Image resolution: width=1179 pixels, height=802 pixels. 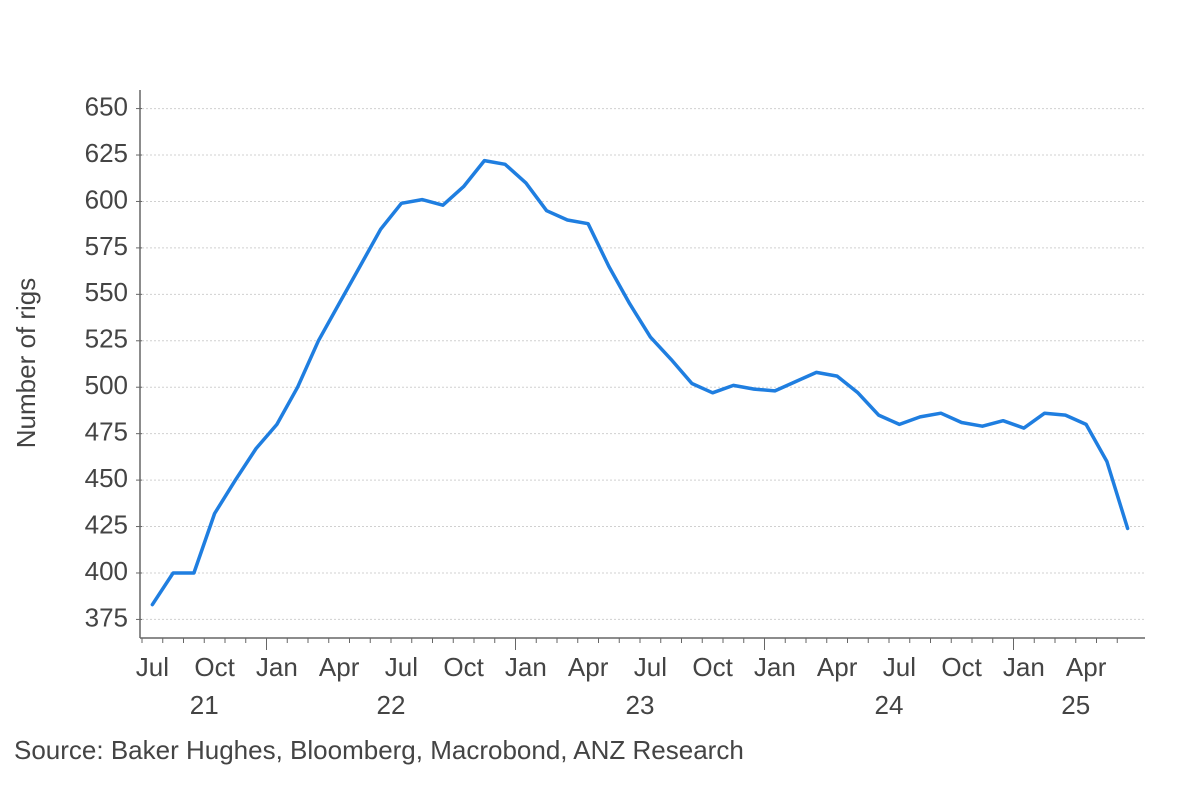 What do you see at coordinates (106, 617) in the screenshot?
I see `y-tick-label: 375` at bounding box center [106, 617].